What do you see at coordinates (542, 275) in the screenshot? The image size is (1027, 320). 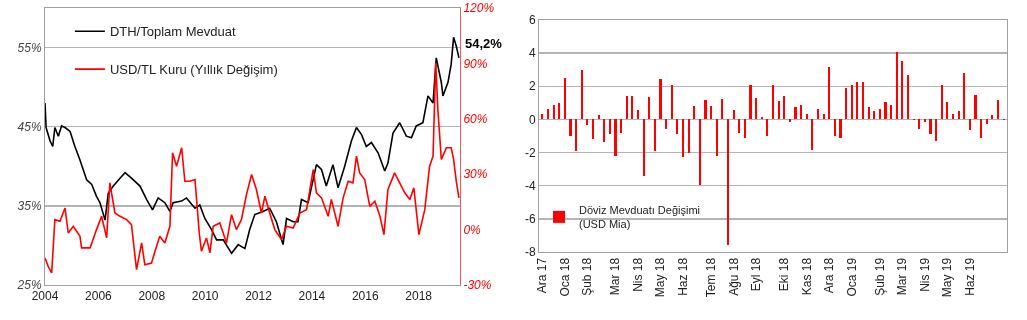 I see `x-tick-label: Ara 17` at bounding box center [542, 275].